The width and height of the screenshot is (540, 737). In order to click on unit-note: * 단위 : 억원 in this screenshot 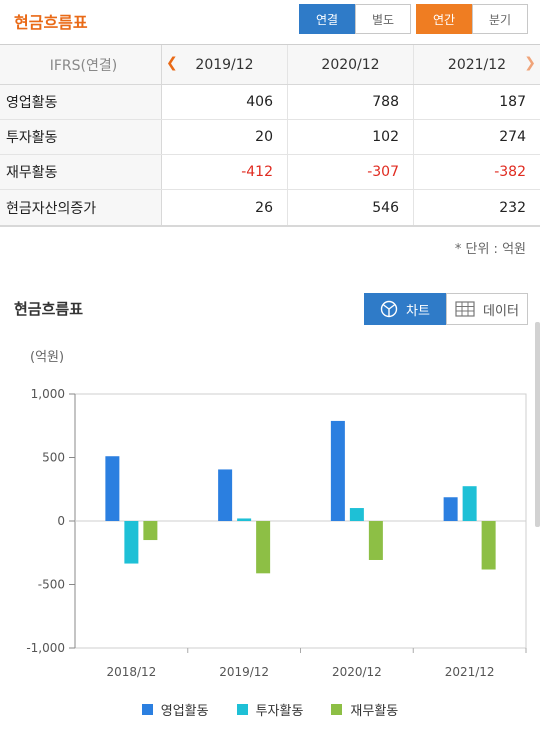, I will do `click(490, 249)`.